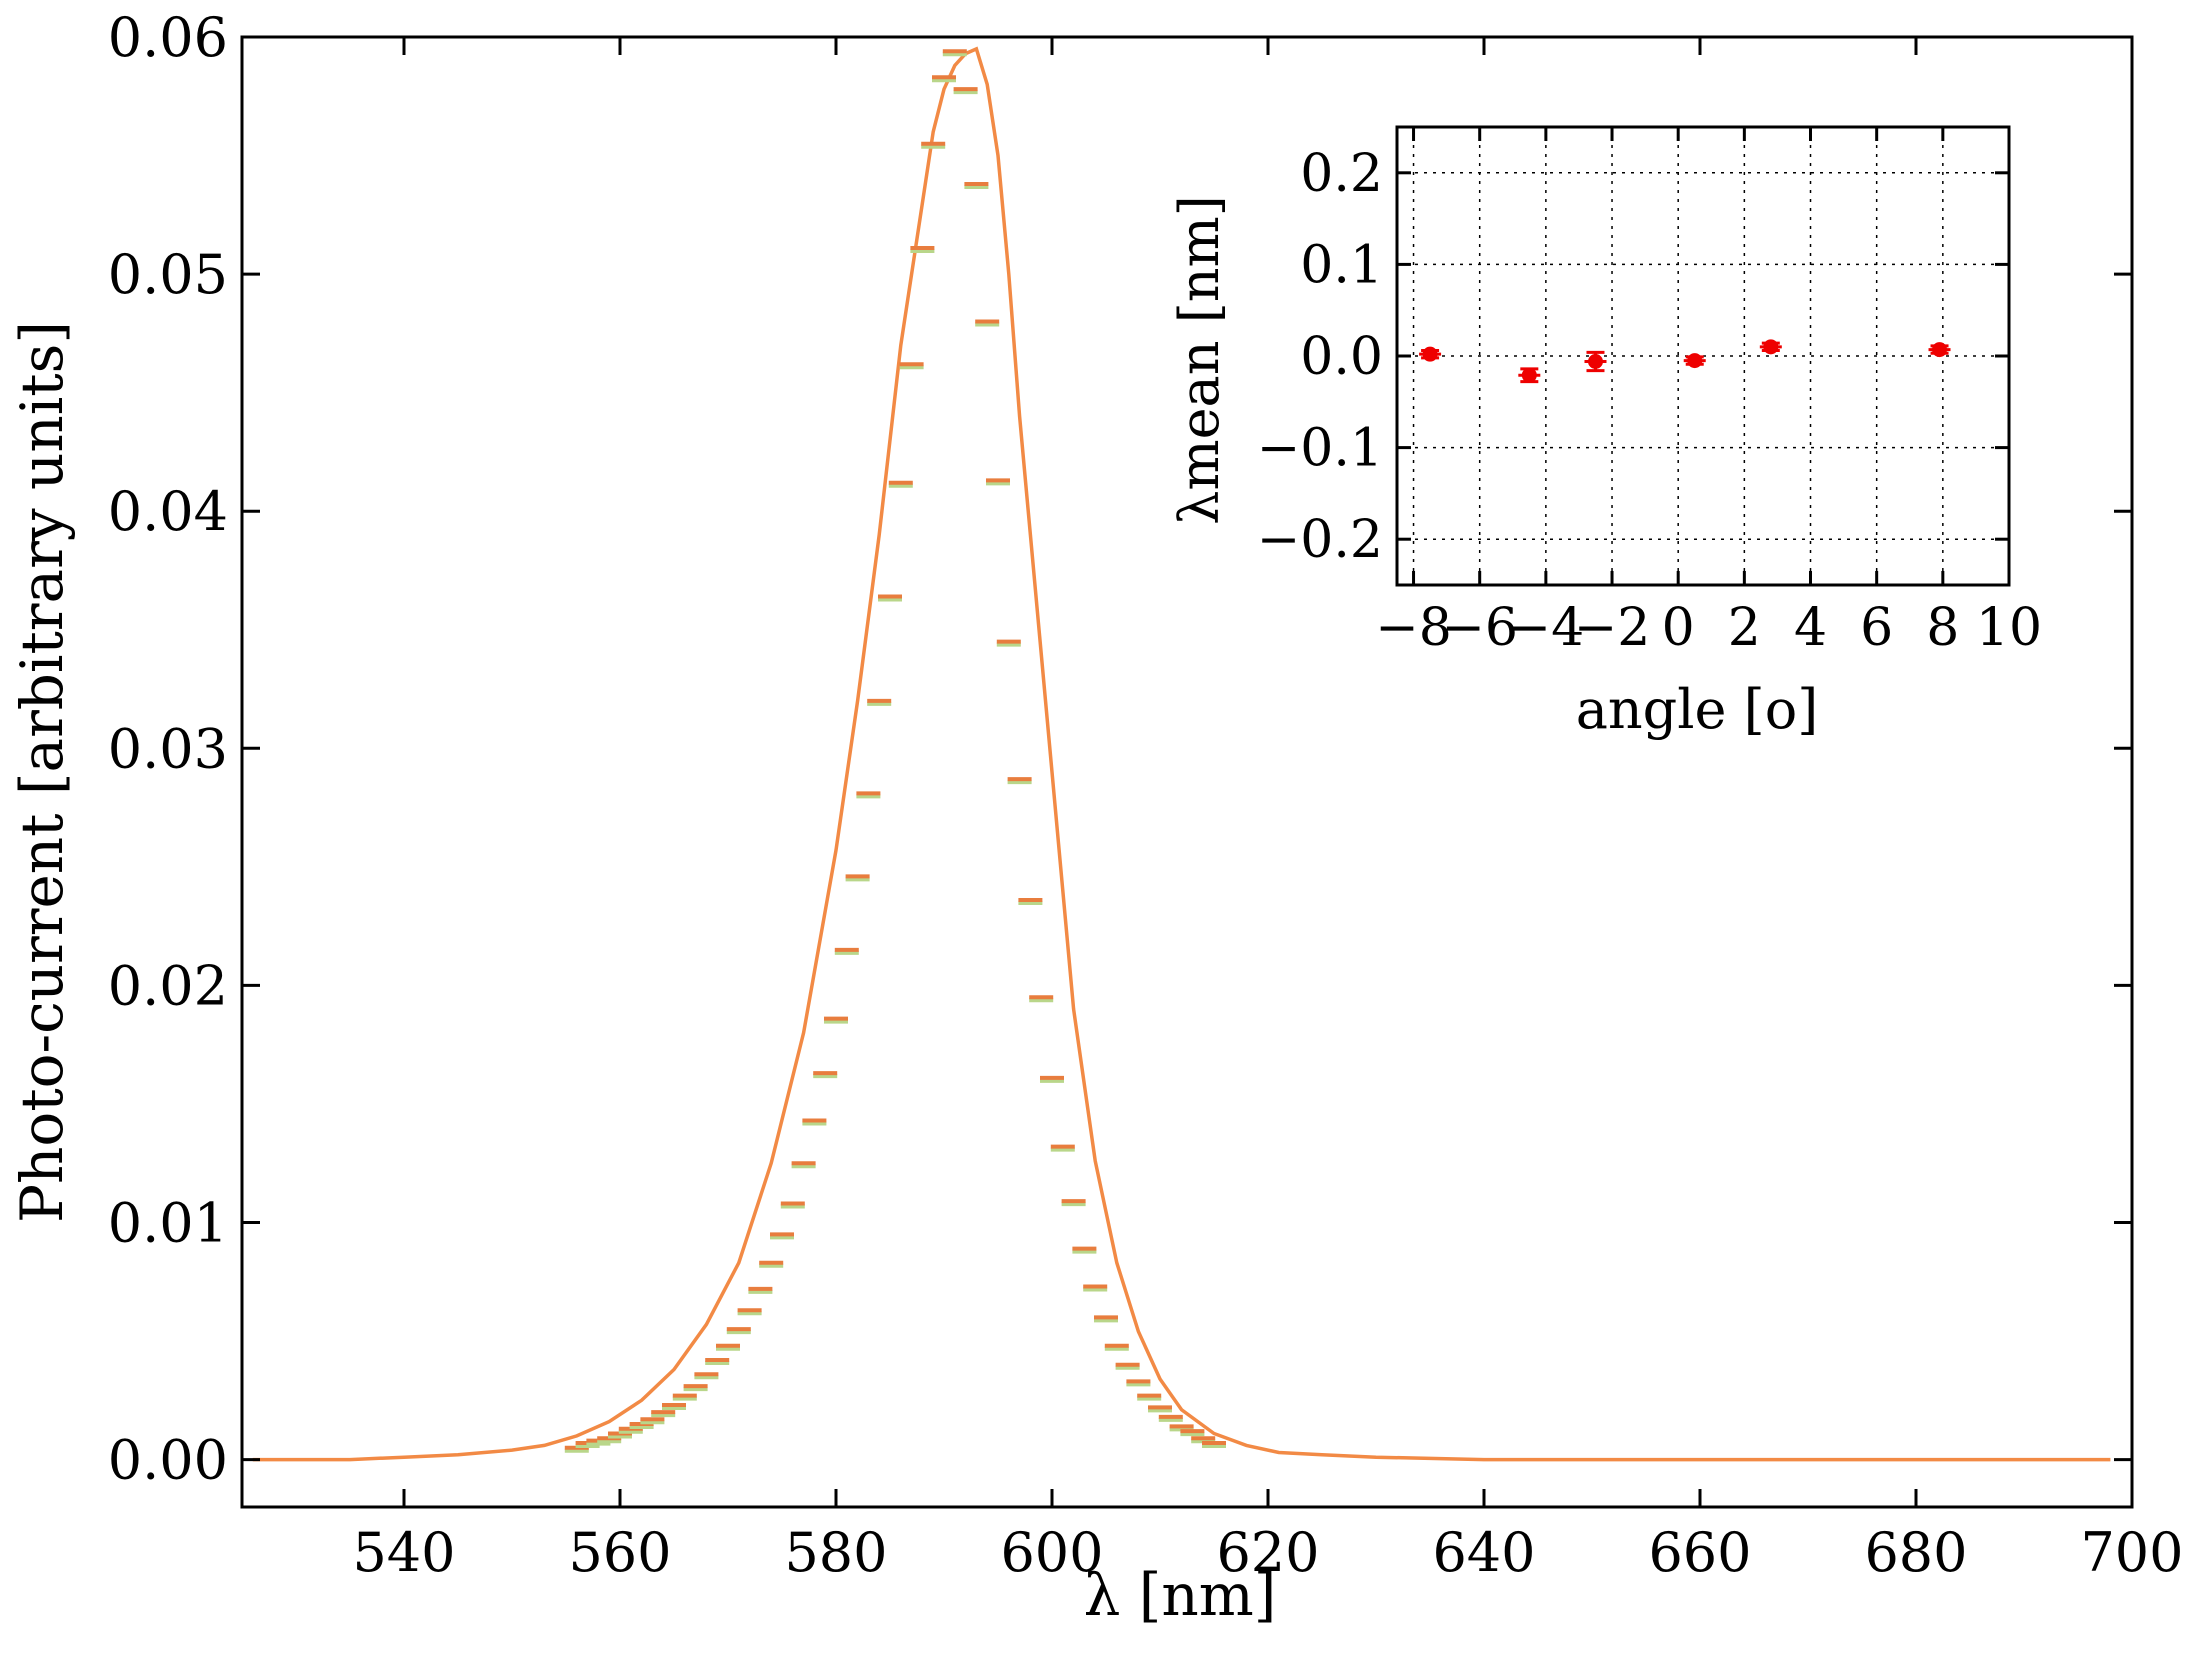 The image size is (2194, 1675). Describe the element at coordinates (1546, 628) in the screenshot. I see `inset-x-tick-label: −4` at that location.